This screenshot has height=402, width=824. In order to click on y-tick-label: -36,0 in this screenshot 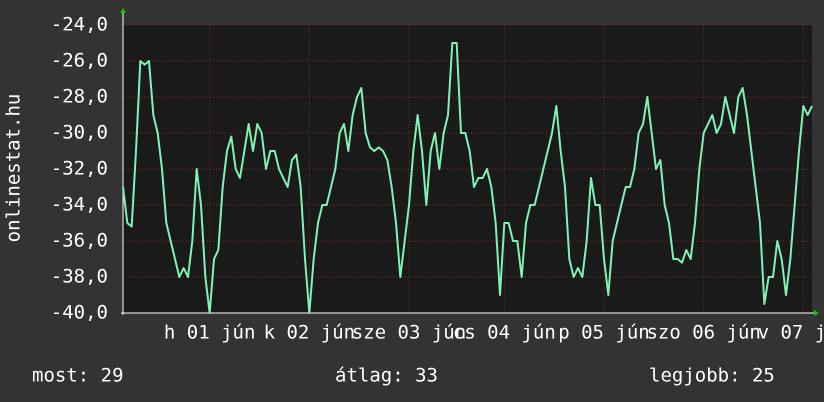, I will do `click(79, 241)`.